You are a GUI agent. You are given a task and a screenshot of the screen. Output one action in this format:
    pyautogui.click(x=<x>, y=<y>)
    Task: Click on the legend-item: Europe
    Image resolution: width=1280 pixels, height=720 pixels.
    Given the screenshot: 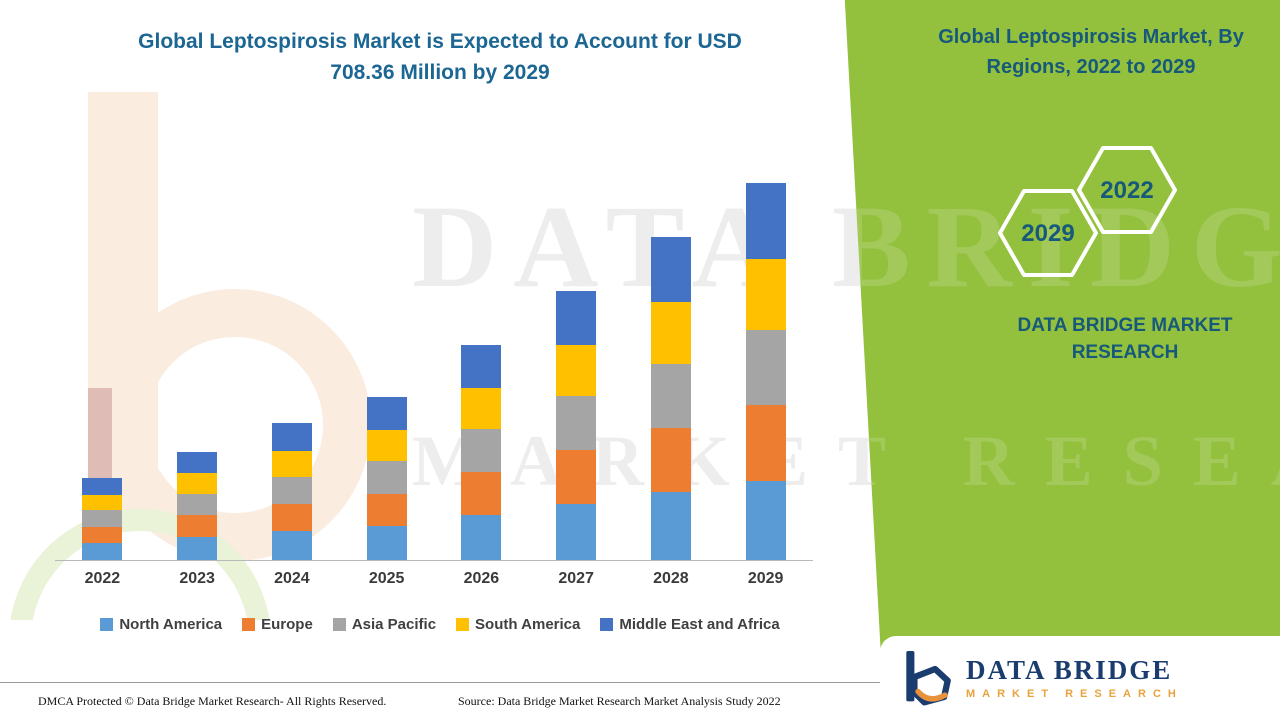 What is the action you would take?
    pyautogui.click(x=277, y=624)
    